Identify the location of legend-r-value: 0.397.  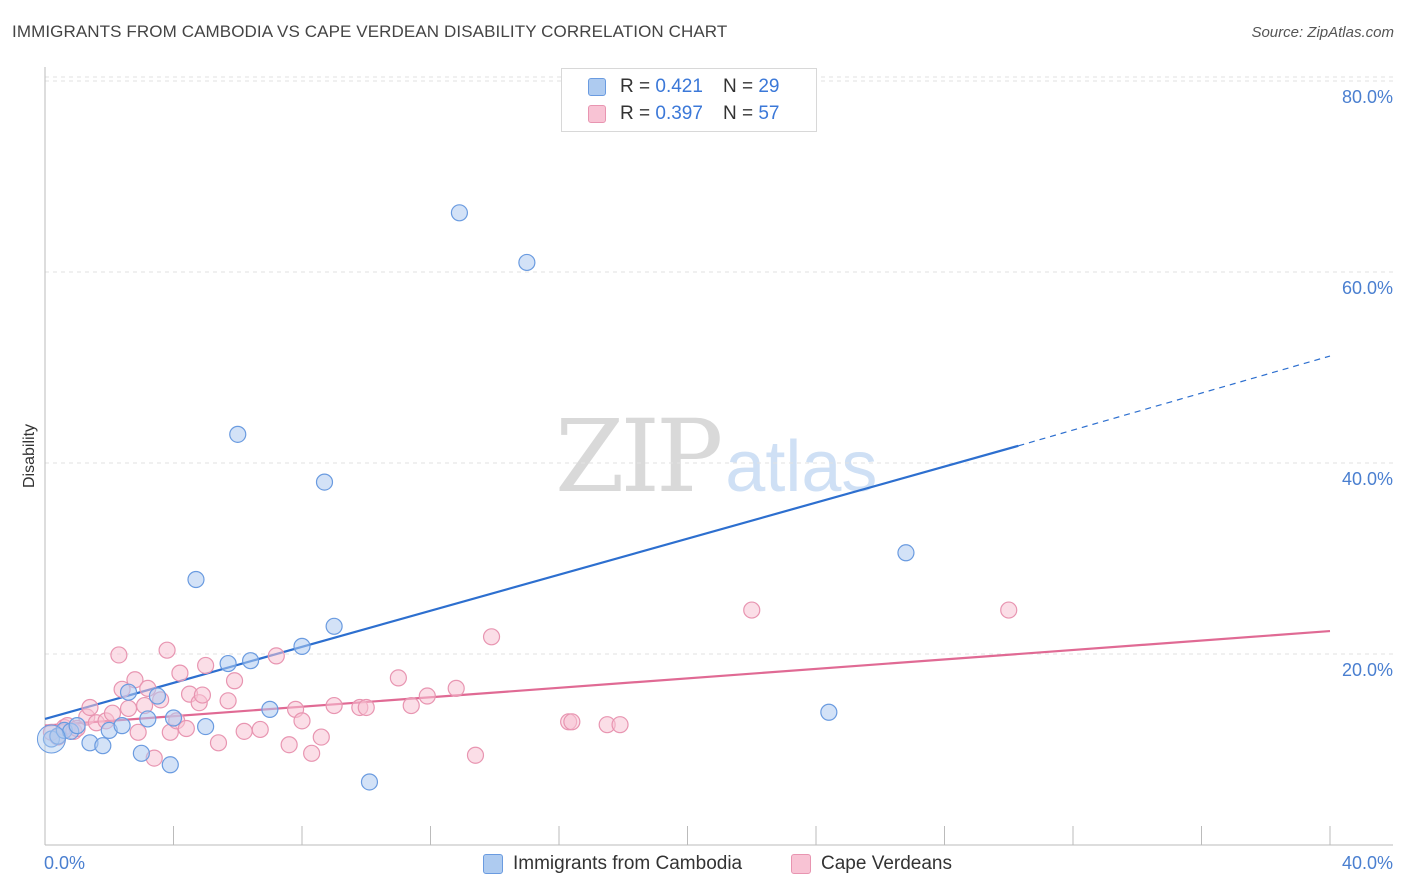
(679, 113).